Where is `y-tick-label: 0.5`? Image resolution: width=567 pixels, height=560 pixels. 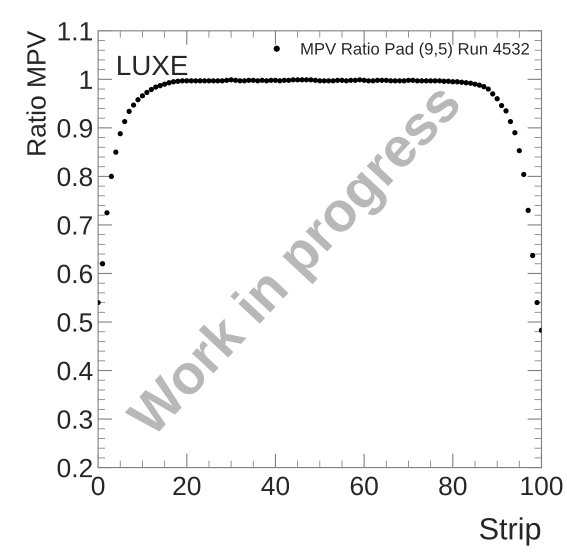 y-tick-label: 0.5 is located at coordinates (75, 322).